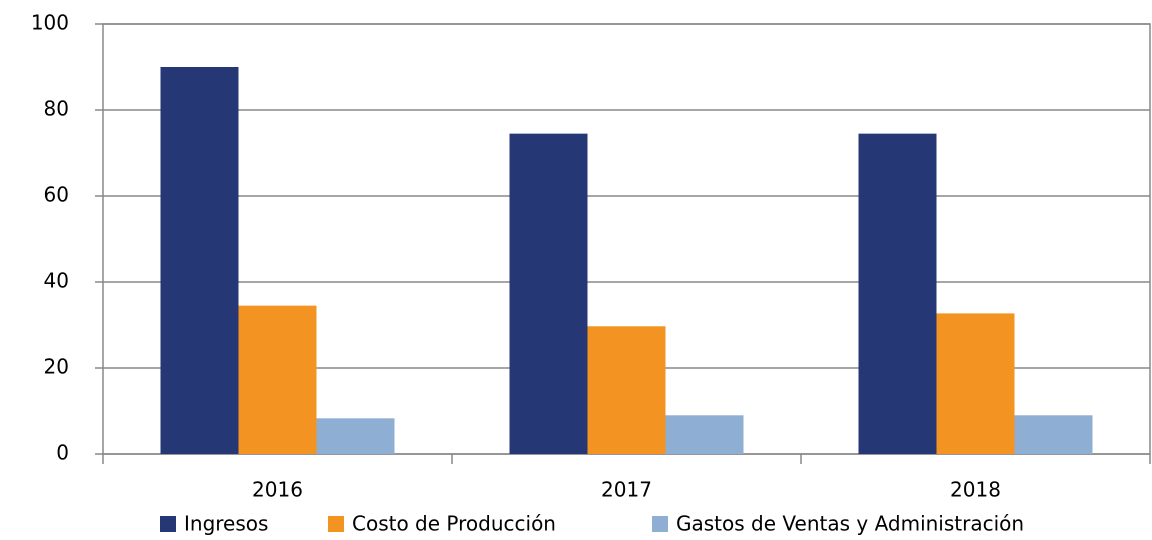 The image size is (1152, 540). Describe the element at coordinates (56, 195) in the screenshot. I see `y-tick-label: 60` at that location.